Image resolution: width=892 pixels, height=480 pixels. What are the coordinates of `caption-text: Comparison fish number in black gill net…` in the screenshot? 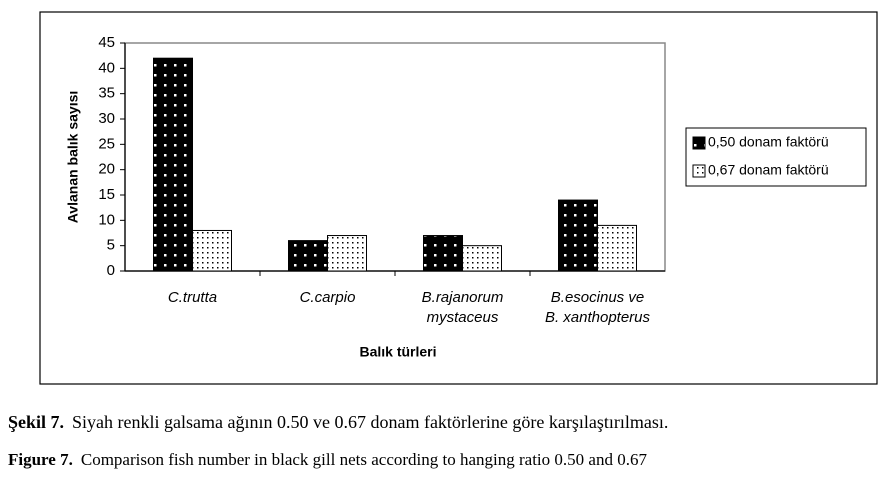 It's located at (363, 459).